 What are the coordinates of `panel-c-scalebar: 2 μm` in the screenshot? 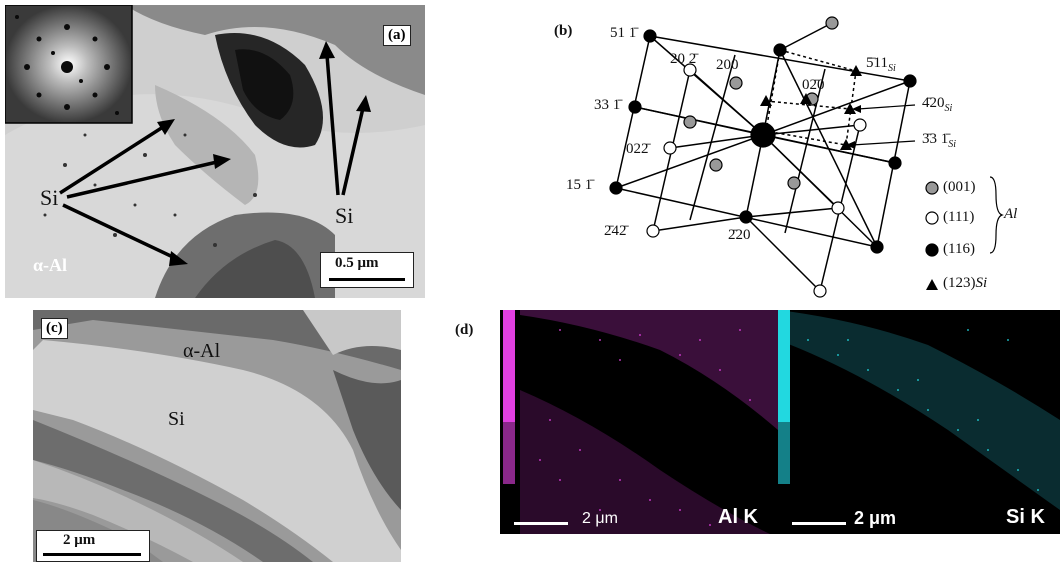 It's located at (93, 546).